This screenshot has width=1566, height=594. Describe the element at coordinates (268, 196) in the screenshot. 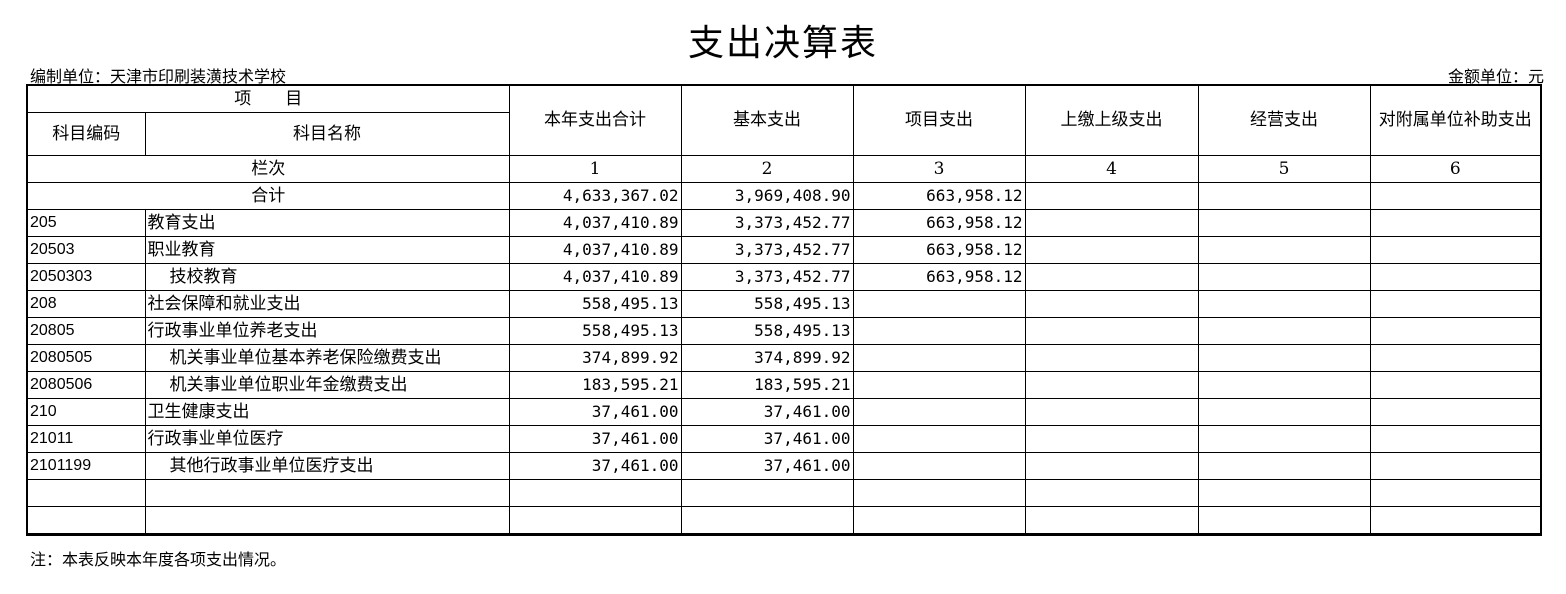

I see `total-label: 合计` at that location.